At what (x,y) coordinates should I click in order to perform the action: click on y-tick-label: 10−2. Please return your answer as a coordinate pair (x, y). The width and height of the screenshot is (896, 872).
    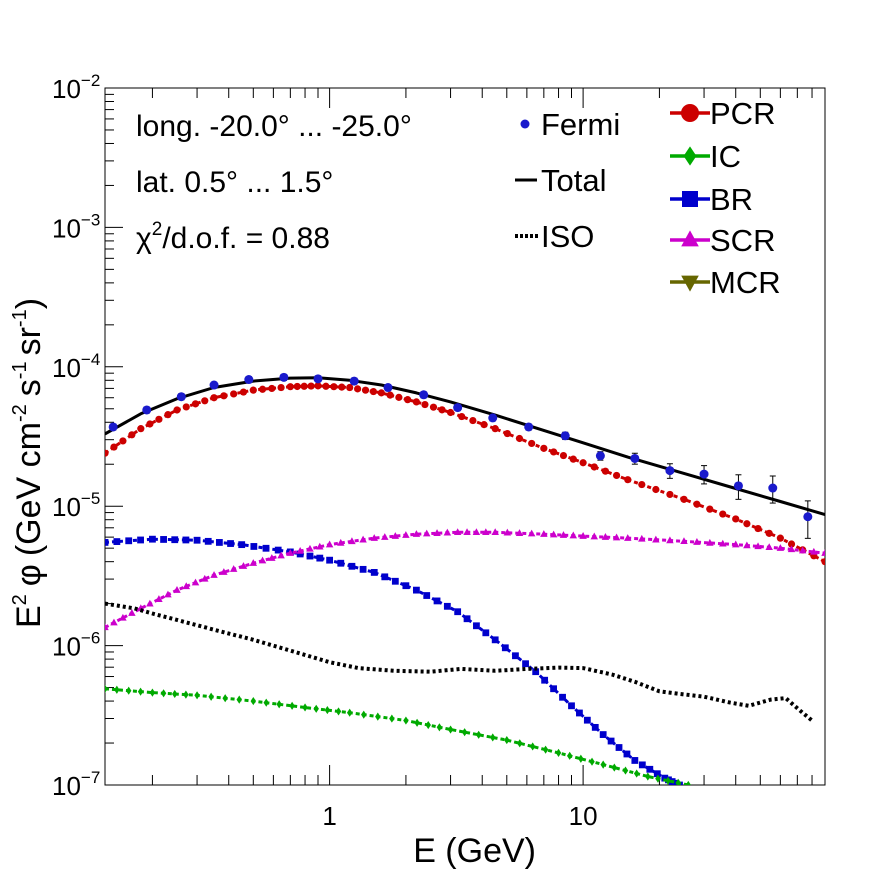
    Looking at the image, I should click on (76, 87).